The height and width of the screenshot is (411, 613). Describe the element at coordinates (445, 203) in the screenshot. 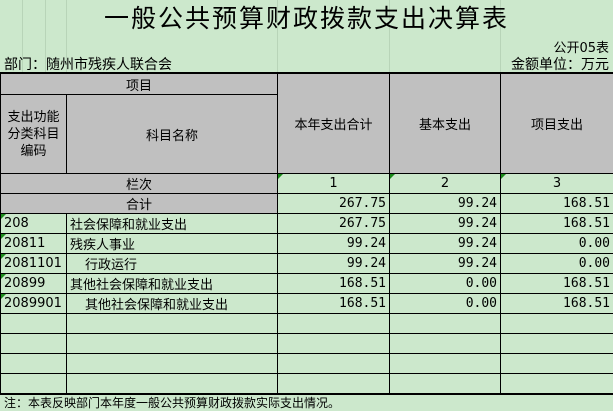

I see `total-v2: 99.24` at that location.